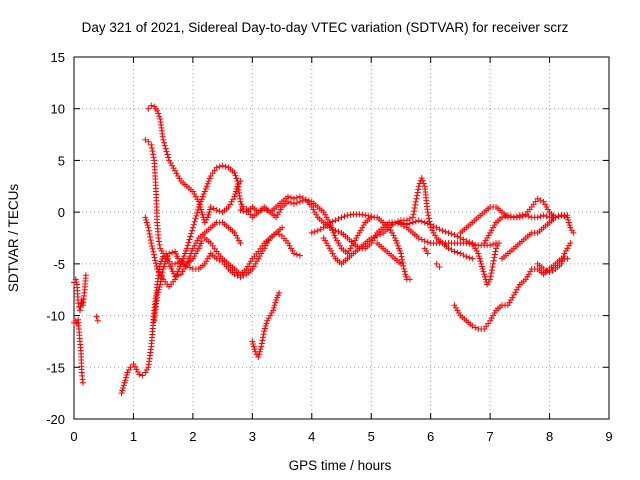 Image resolution: width=640 pixels, height=480 pixels. I want to click on series-arc-f, so click(194, 164).